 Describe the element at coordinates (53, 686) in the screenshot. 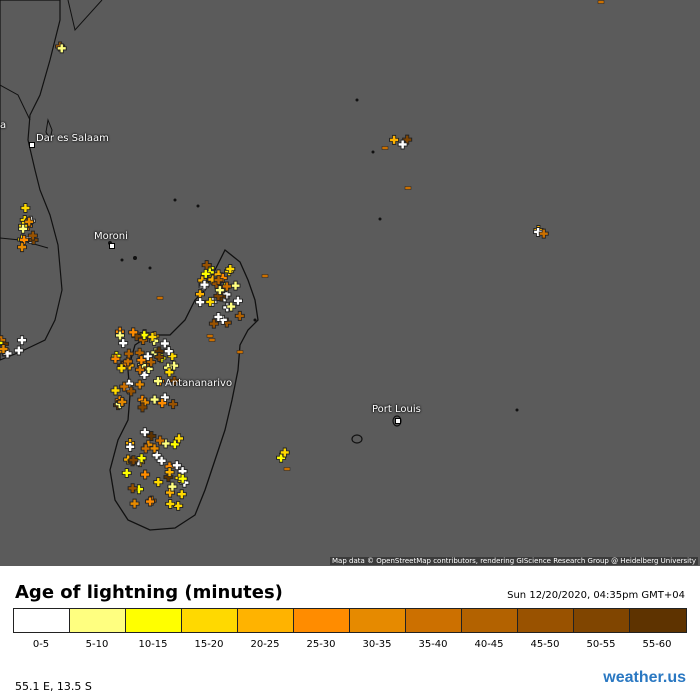

I see `cursor-coordinates: 55.1 E, 13.5 S` at that location.